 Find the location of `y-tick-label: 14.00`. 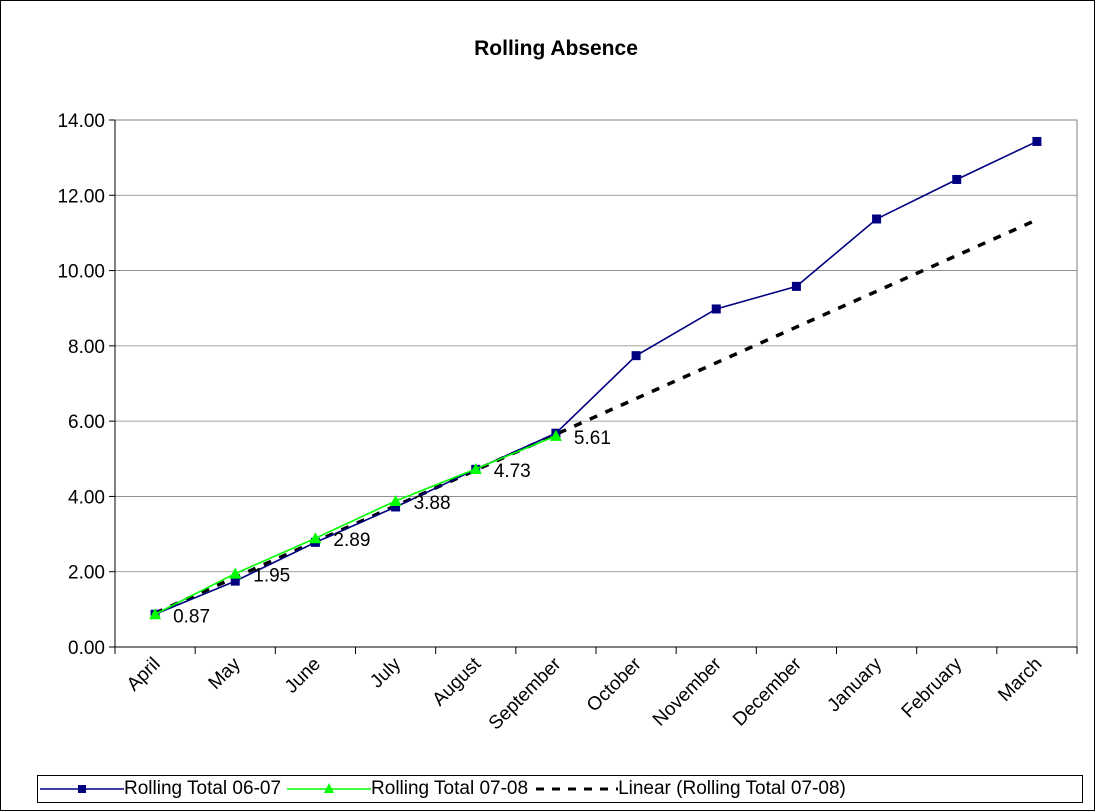

y-tick-label: 14.00 is located at coordinates (81, 121).